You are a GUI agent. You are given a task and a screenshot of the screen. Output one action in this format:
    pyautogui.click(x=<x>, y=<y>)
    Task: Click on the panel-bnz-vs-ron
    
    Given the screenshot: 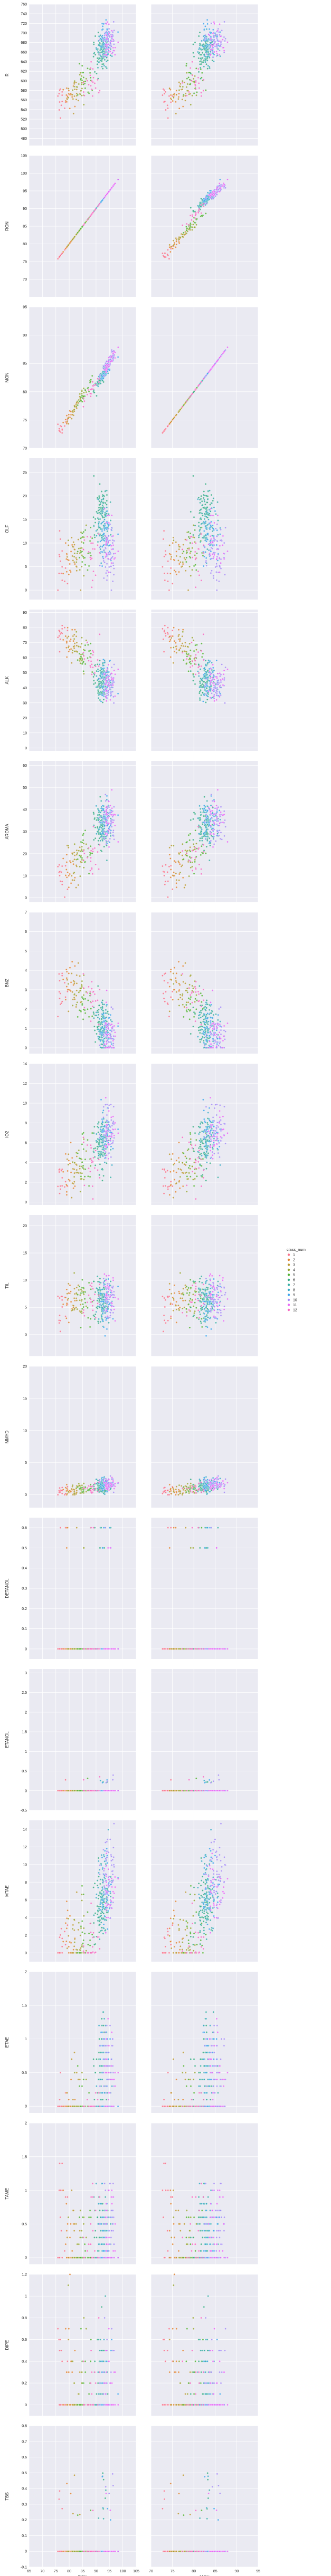 What is the action you would take?
    pyautogui.click(x=83, y=983)
    